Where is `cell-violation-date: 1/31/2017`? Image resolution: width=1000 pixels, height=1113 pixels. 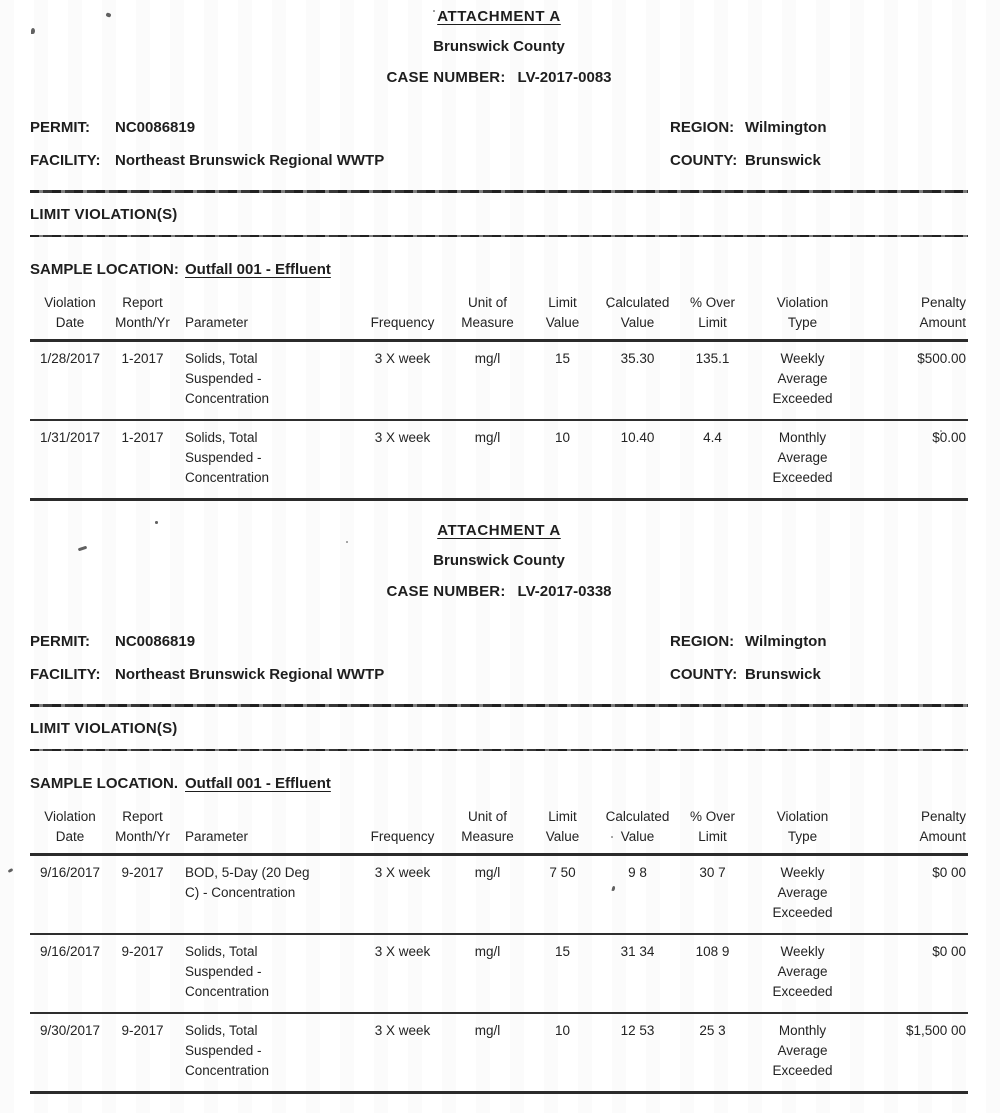 cell-violation-date: 1/31/2017 is located at coordinates (70, 460).